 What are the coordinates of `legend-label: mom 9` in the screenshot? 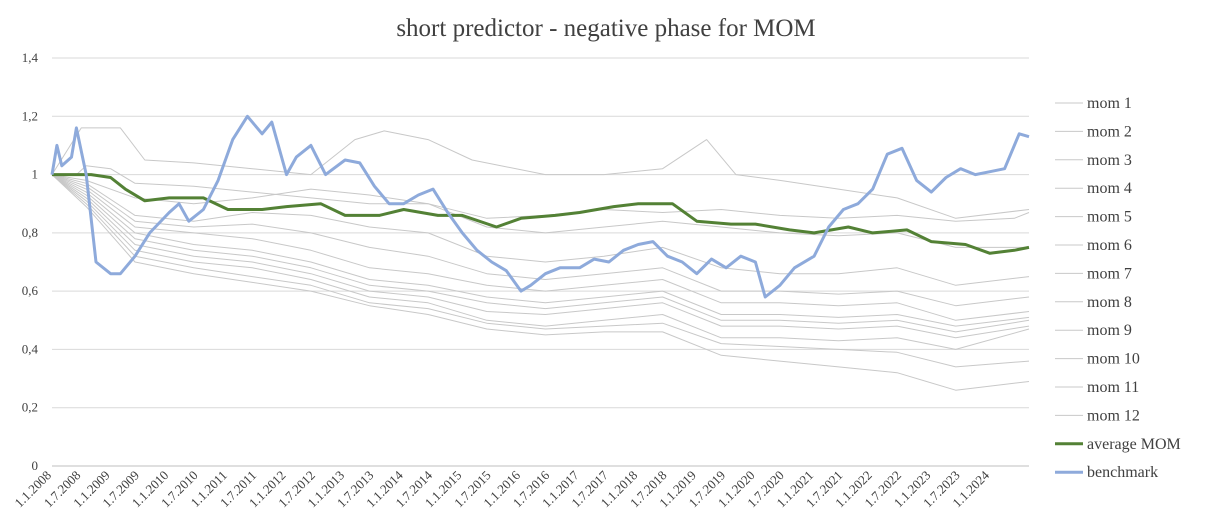 It's located at (1109, 330).